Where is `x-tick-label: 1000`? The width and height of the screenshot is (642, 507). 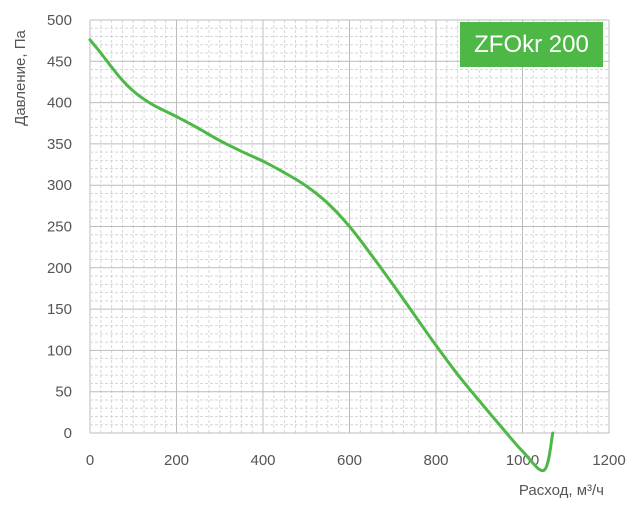
x-tick-label: 1000 is located at coordinates (522, 460).